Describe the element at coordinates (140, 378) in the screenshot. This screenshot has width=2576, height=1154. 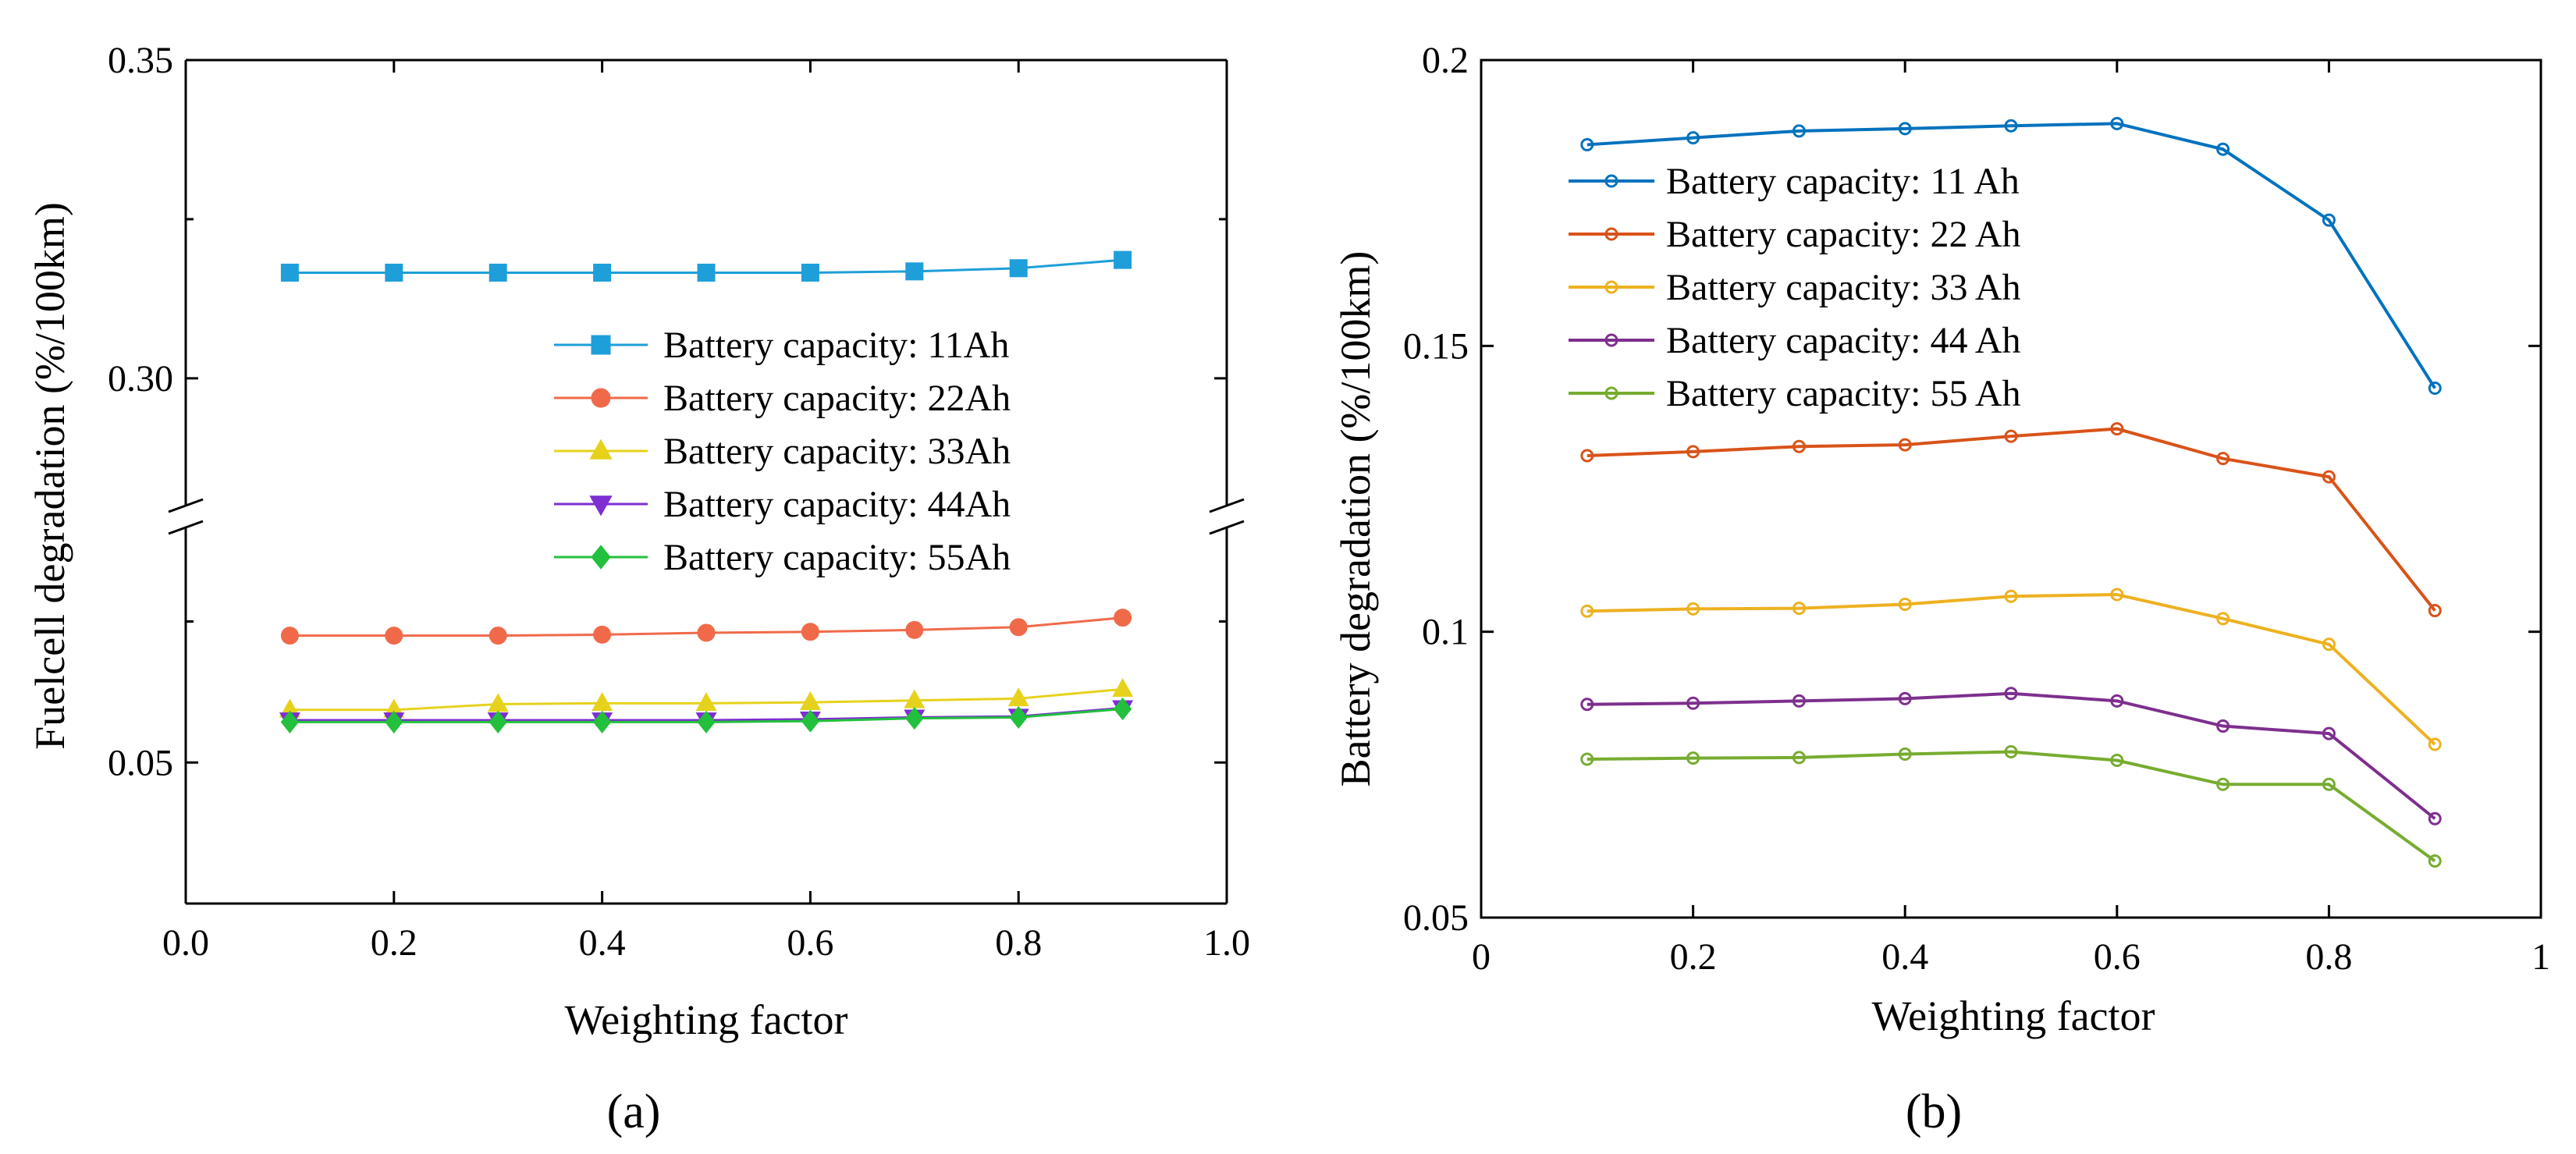
I see `y-tick-label: 0.30` at that location.